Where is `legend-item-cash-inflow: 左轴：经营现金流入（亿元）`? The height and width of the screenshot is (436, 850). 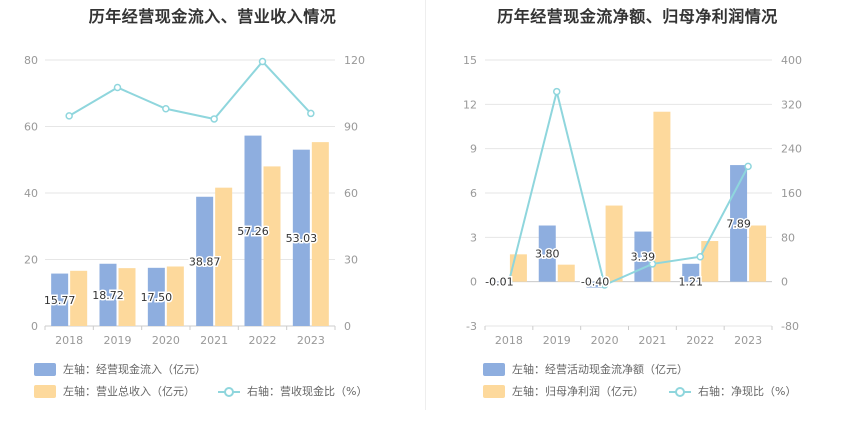
legend-item-cash-inflow: 左轴：经营现金流入（亿元） is located at coordinates (120, 369).